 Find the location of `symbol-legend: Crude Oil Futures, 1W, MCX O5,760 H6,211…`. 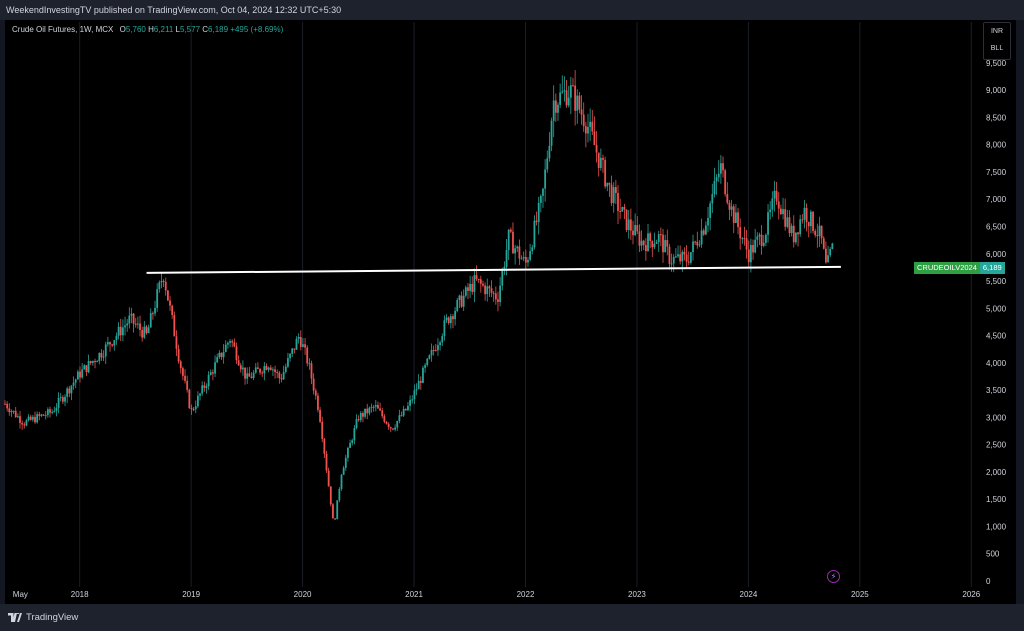

symbol-legend: Crude Oil Futures, 1W, MCX O5,760 H6,211… is located at coordinates (147, 30).